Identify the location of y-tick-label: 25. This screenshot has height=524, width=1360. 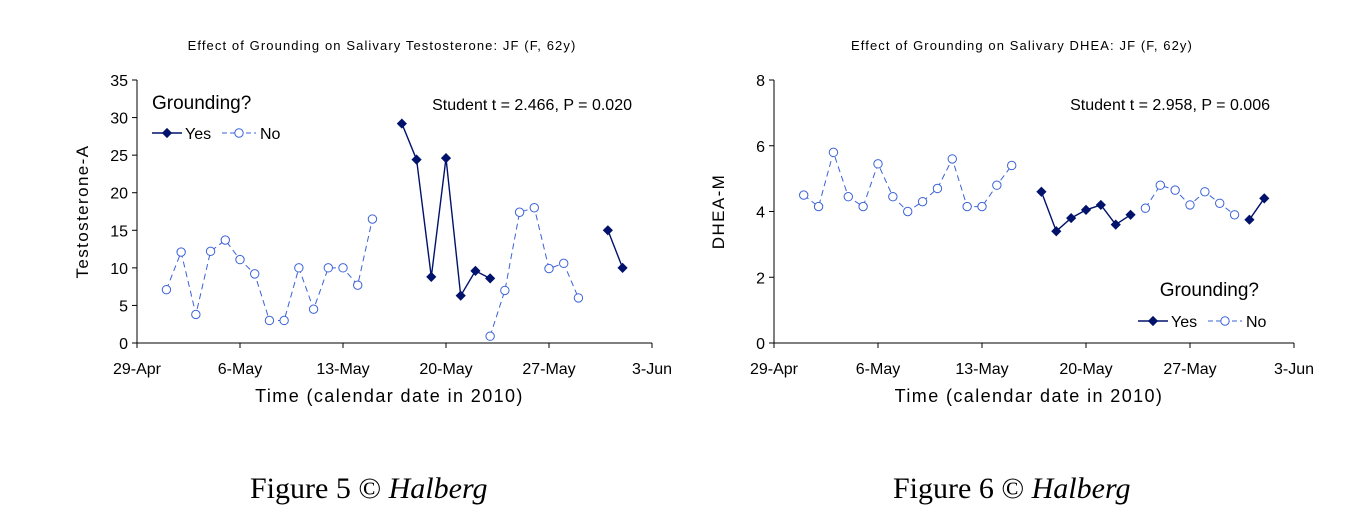
(119, 156).